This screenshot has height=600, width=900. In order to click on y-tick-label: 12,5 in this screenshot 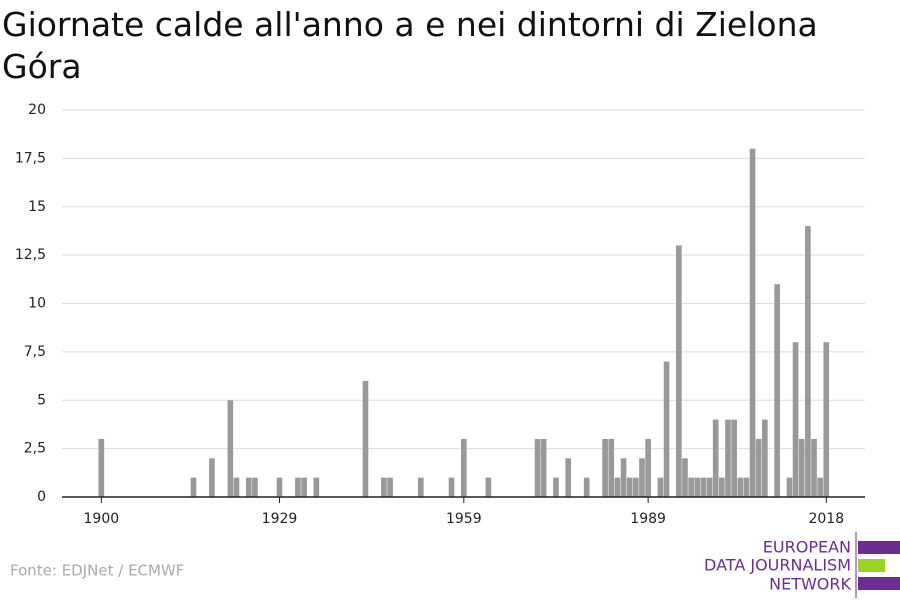, I will do `click(30, 255)`.